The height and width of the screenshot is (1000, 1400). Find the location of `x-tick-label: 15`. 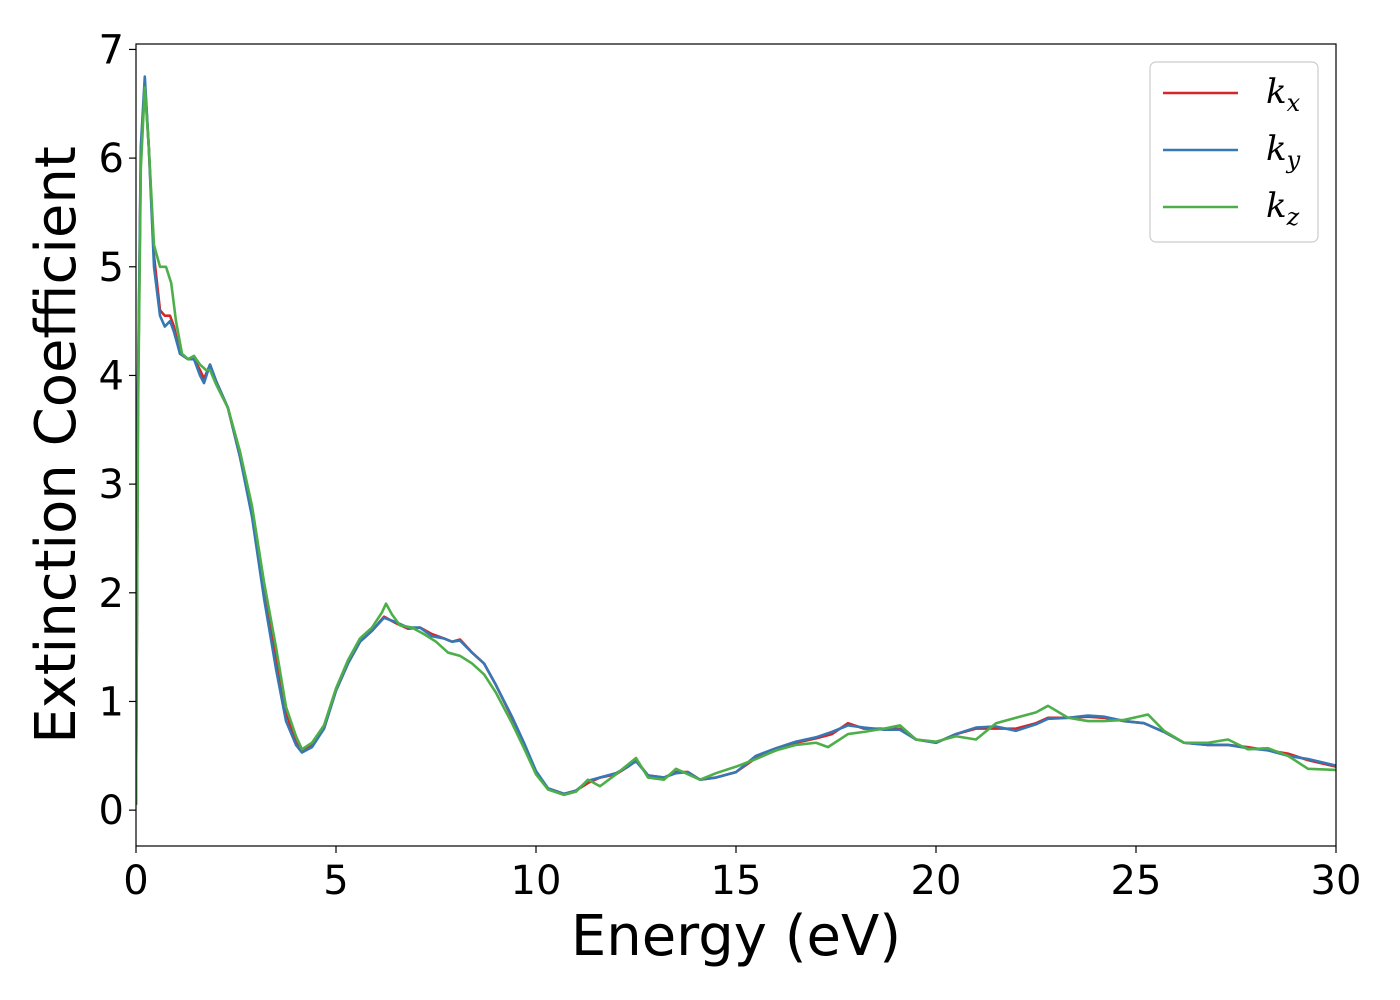

x-tick-label: 15 is located at coordinates (736, 881).